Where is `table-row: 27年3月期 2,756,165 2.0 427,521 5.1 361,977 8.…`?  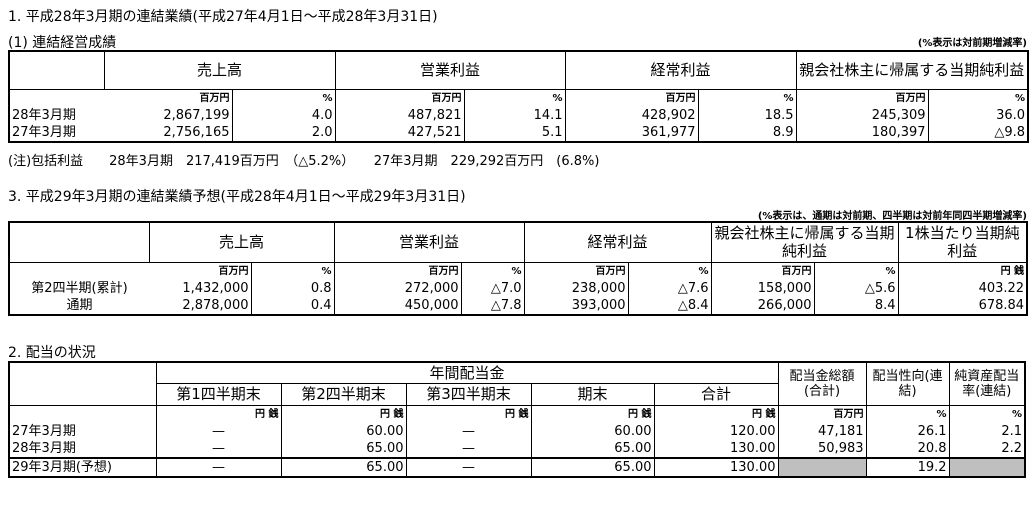 table-row: 27年3月期 2,756,165 2.0 427,521 5.1 361,977 8.… is located at coordinates (518, 132).